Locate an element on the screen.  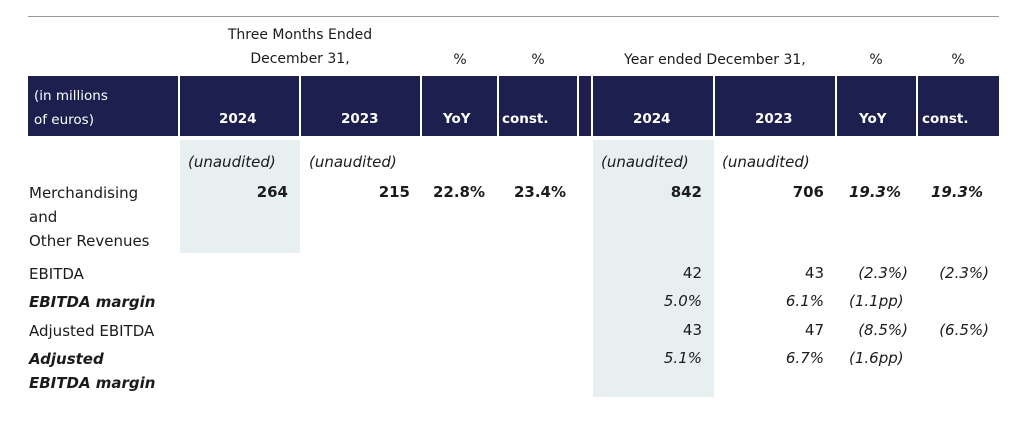
row-label-ebitda: EBITDA is located at coordinates (56, 274).